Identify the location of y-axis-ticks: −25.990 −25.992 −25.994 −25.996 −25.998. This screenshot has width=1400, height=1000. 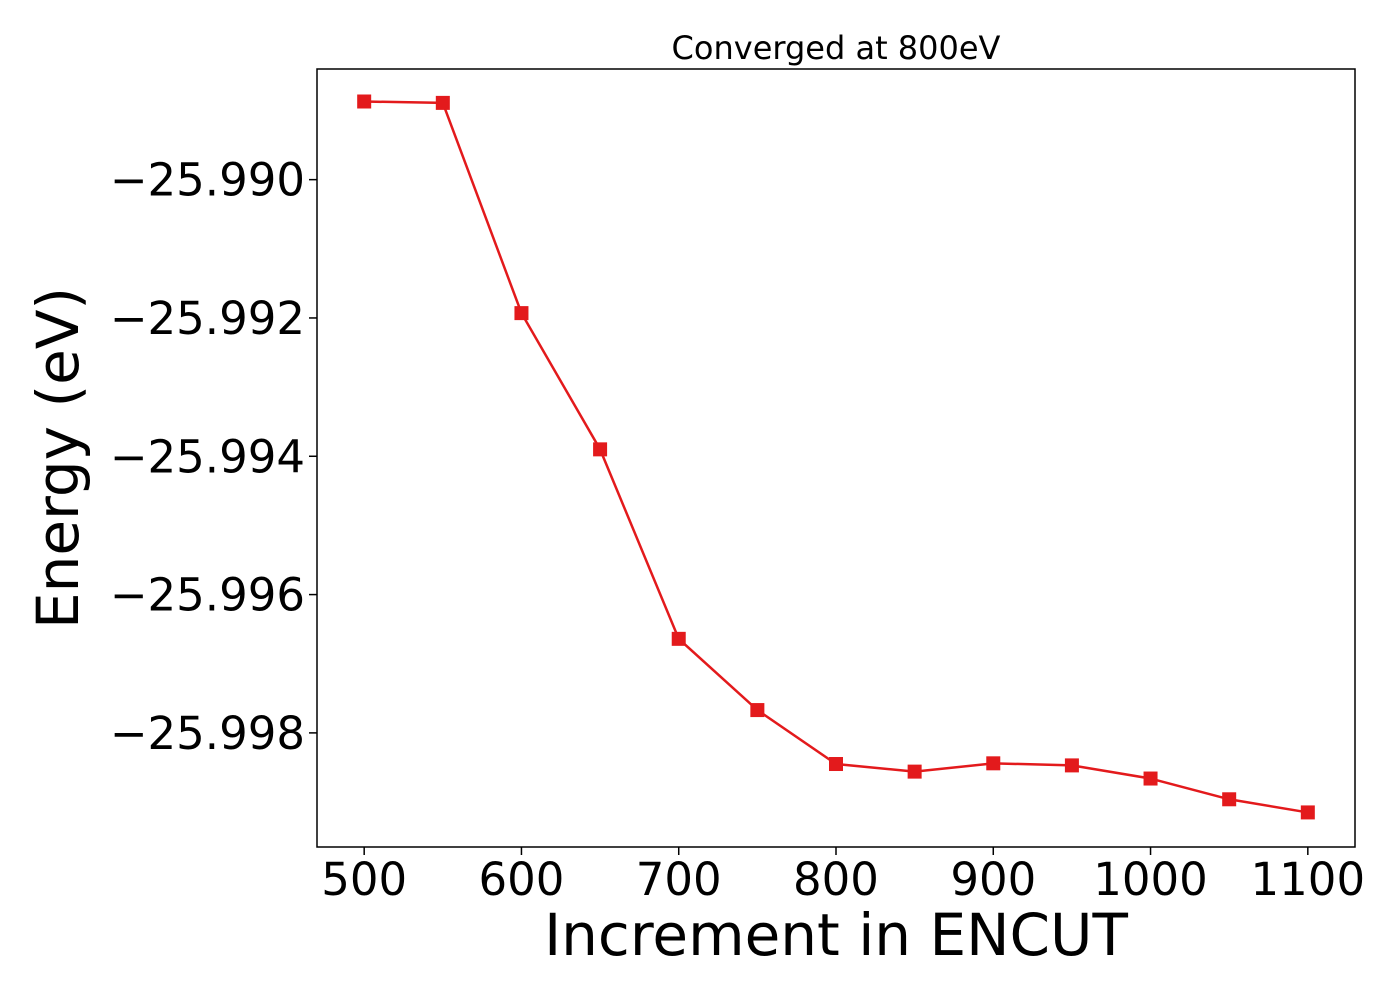
(213, 457).